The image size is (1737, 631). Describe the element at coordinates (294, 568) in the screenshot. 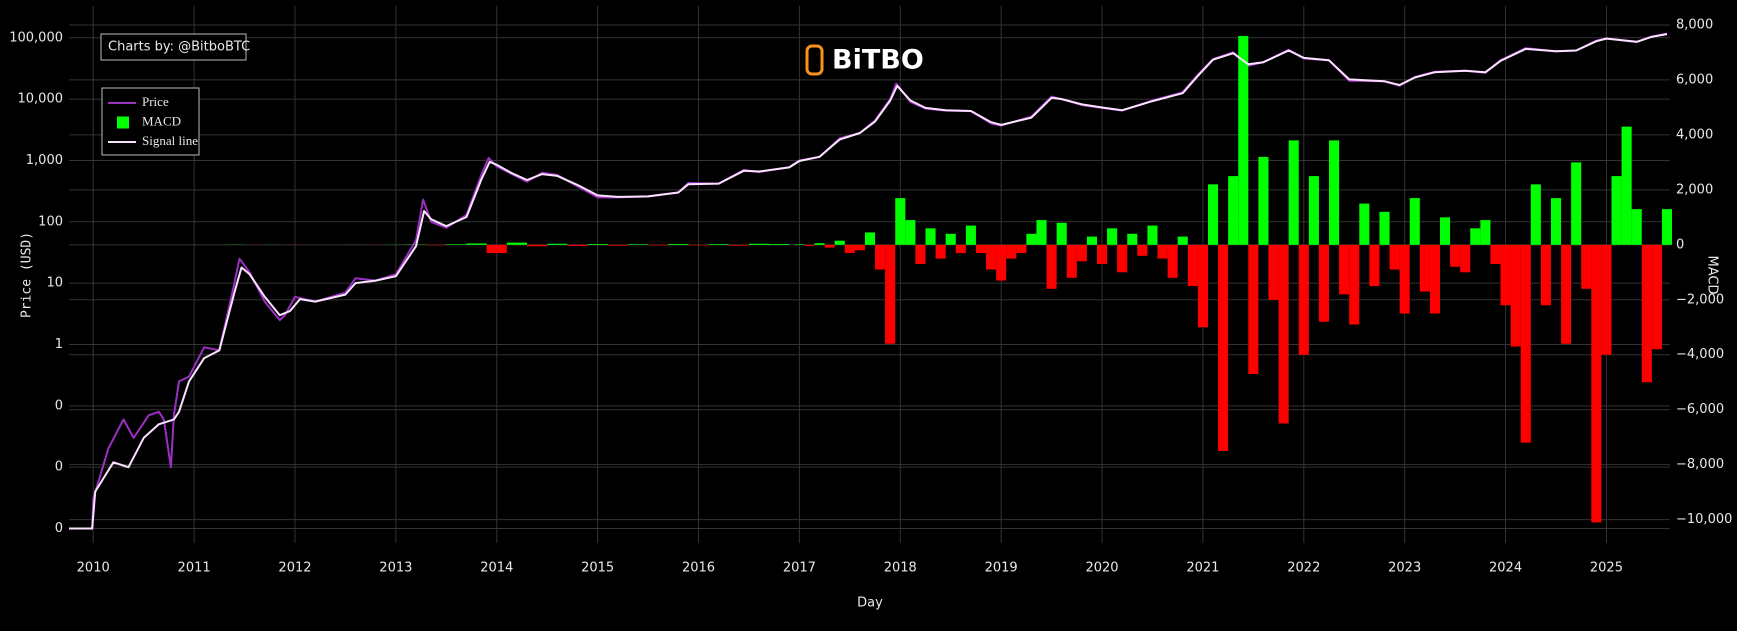

I see `x-tick-label: 2012` at that location.